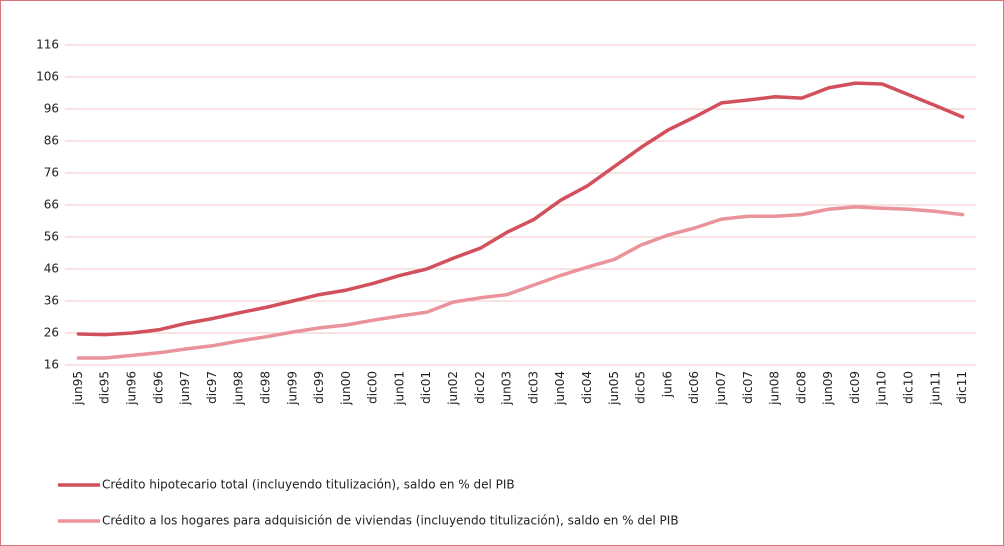 The height and width of the screenshot is (546, 1004). I want to click on x-tick-label: jun00, so click(346, 388).